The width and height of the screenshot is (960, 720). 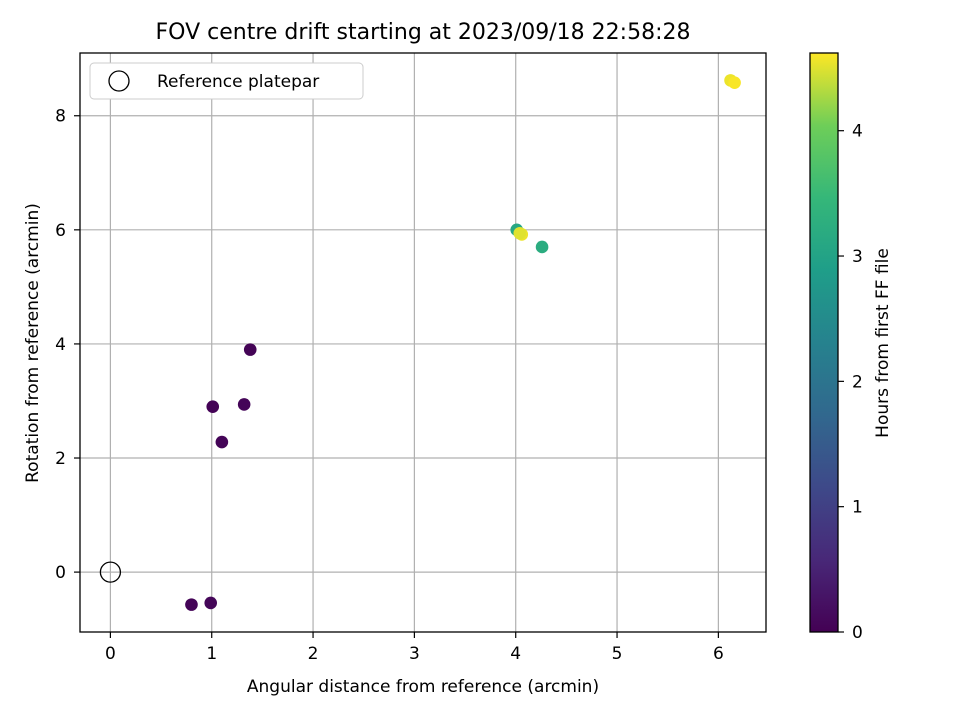 What do you see at coordinates (238, 82) in the screenshot?
I see `legend-label-reference-platepar: Reference platepar` at bounding box center [238, 82].